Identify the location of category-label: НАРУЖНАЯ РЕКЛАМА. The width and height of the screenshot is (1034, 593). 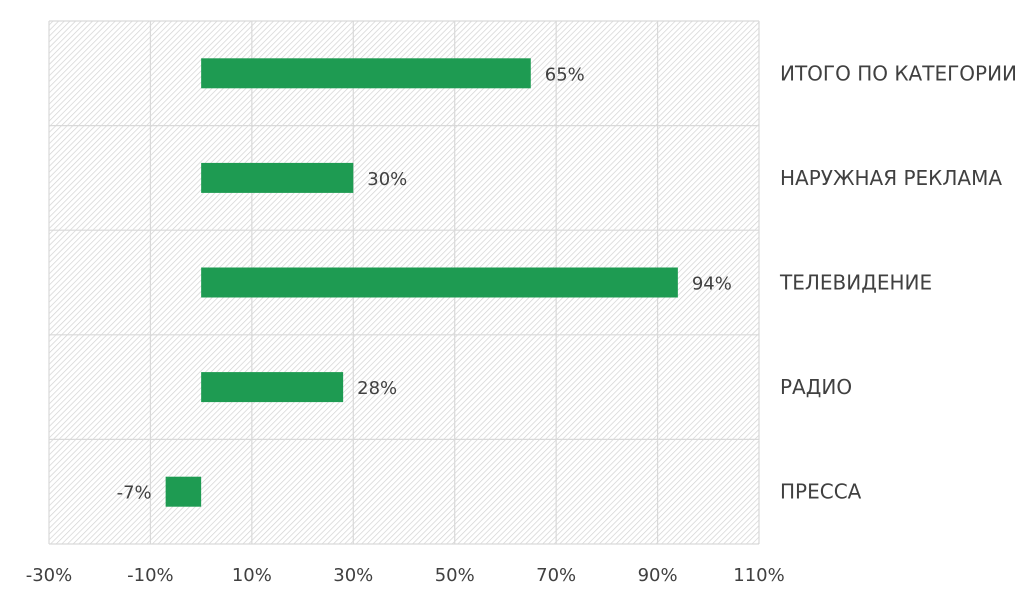
(891, 178).